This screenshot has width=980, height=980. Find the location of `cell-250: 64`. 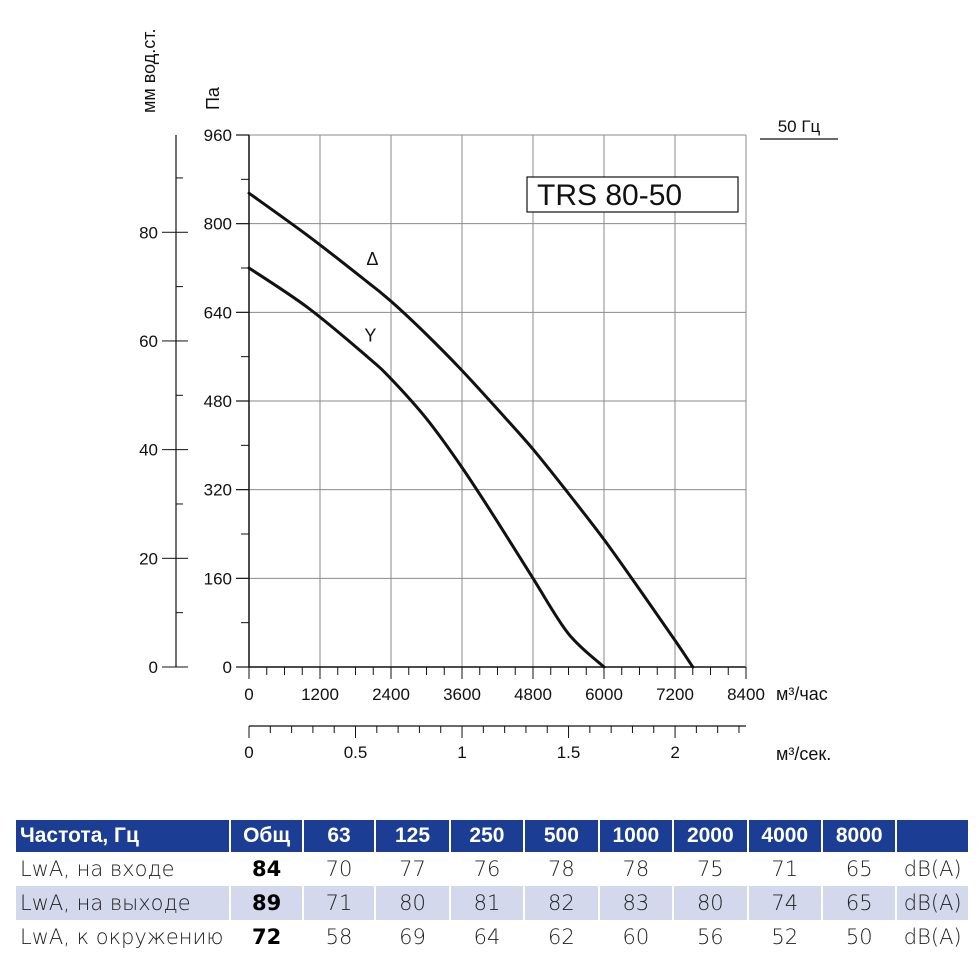

cell-250: 64 is located at coordinates (487, 937).